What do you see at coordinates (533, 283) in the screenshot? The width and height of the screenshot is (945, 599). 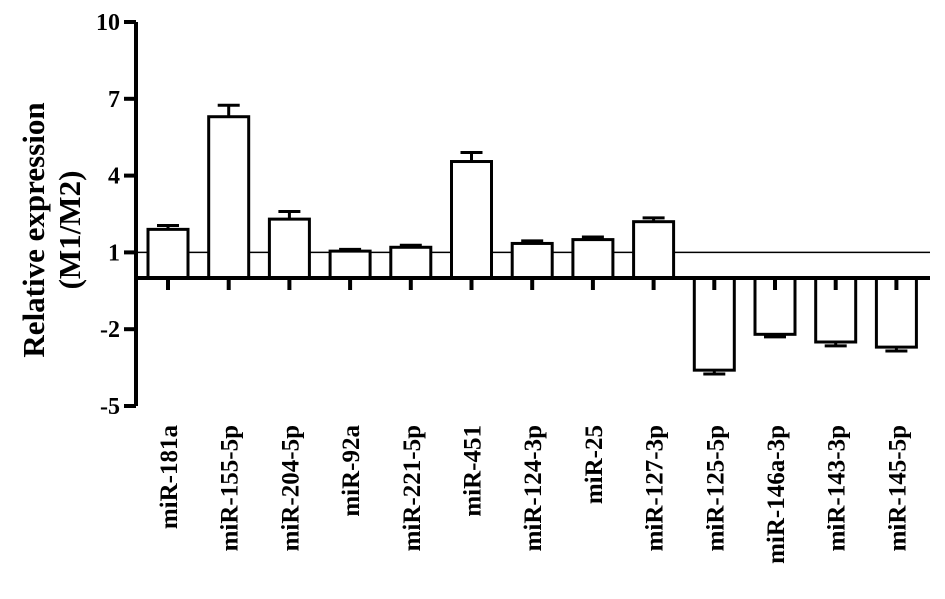 I see `x-axis` at bounding box center [533, 283].